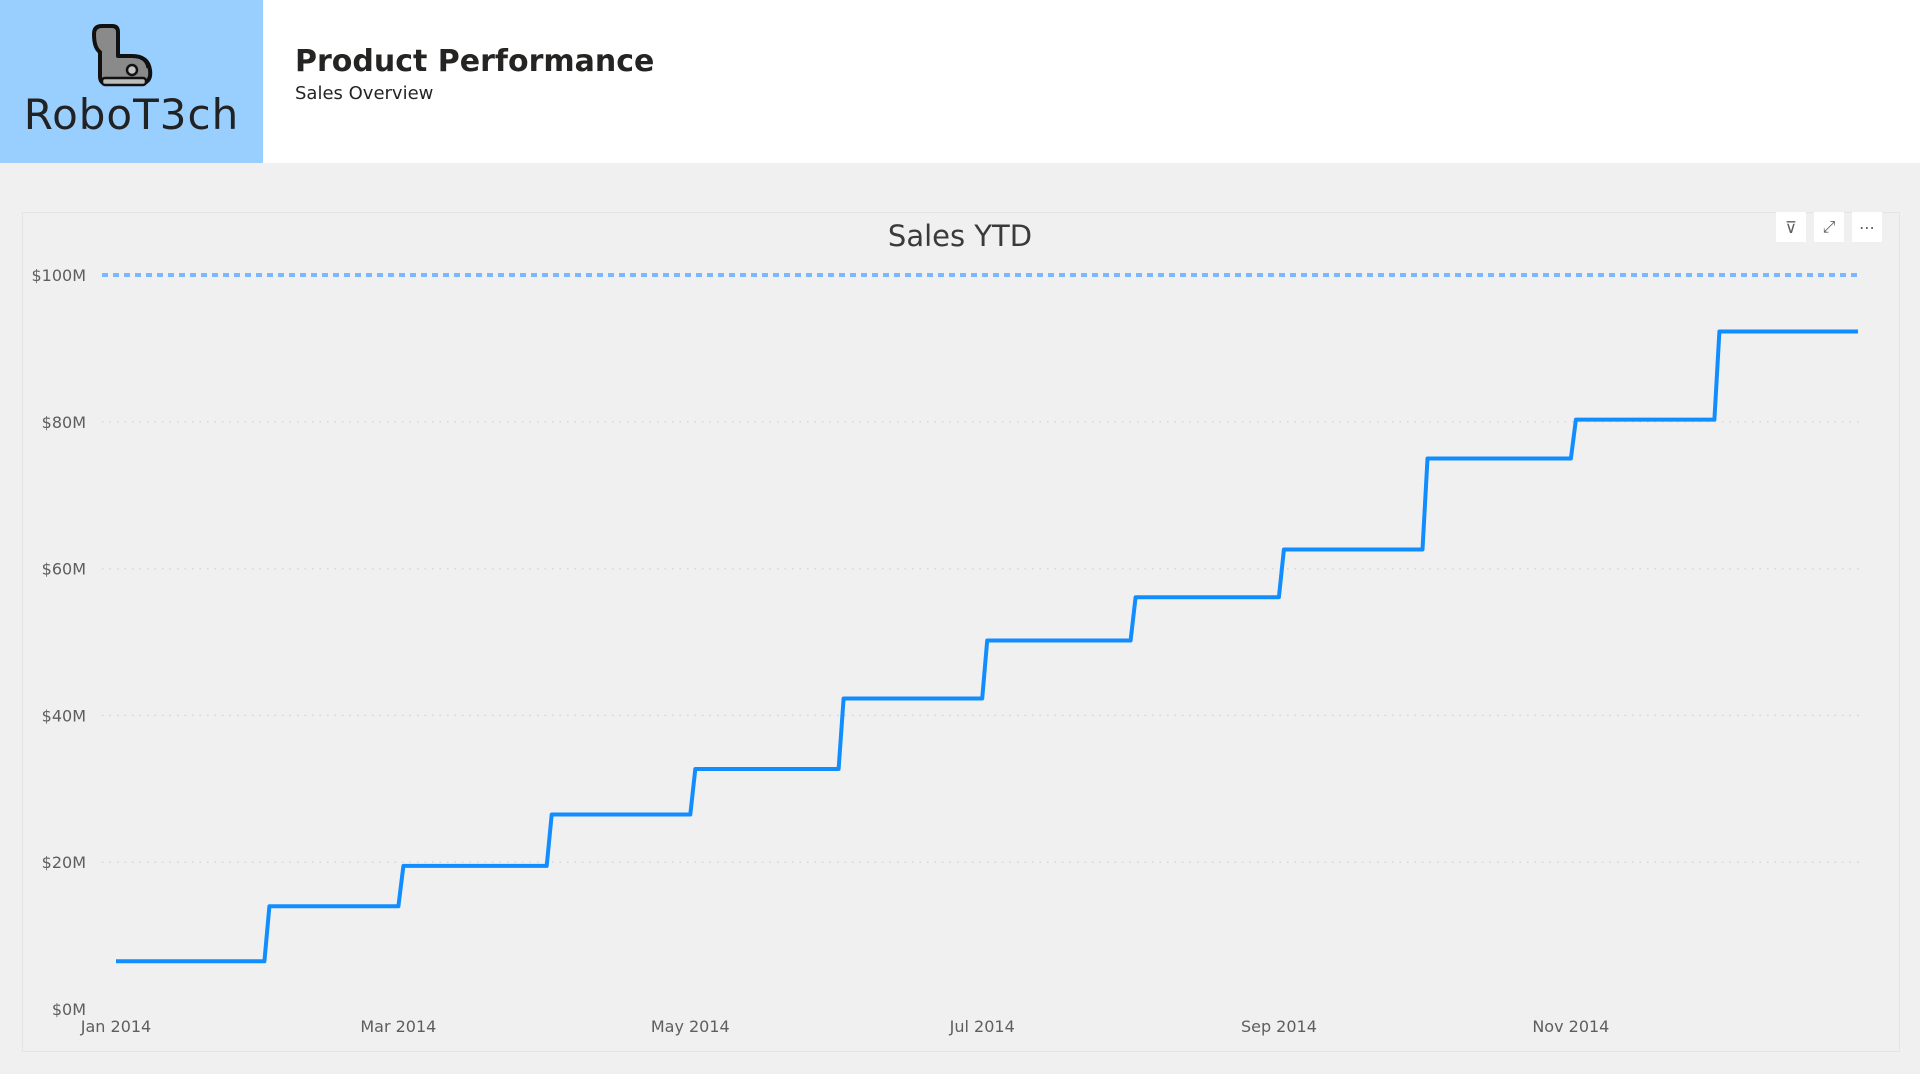 The image size is (1920, 1074). I want to click on x-tick-label: Sep 2014, so click(1279, 1026).